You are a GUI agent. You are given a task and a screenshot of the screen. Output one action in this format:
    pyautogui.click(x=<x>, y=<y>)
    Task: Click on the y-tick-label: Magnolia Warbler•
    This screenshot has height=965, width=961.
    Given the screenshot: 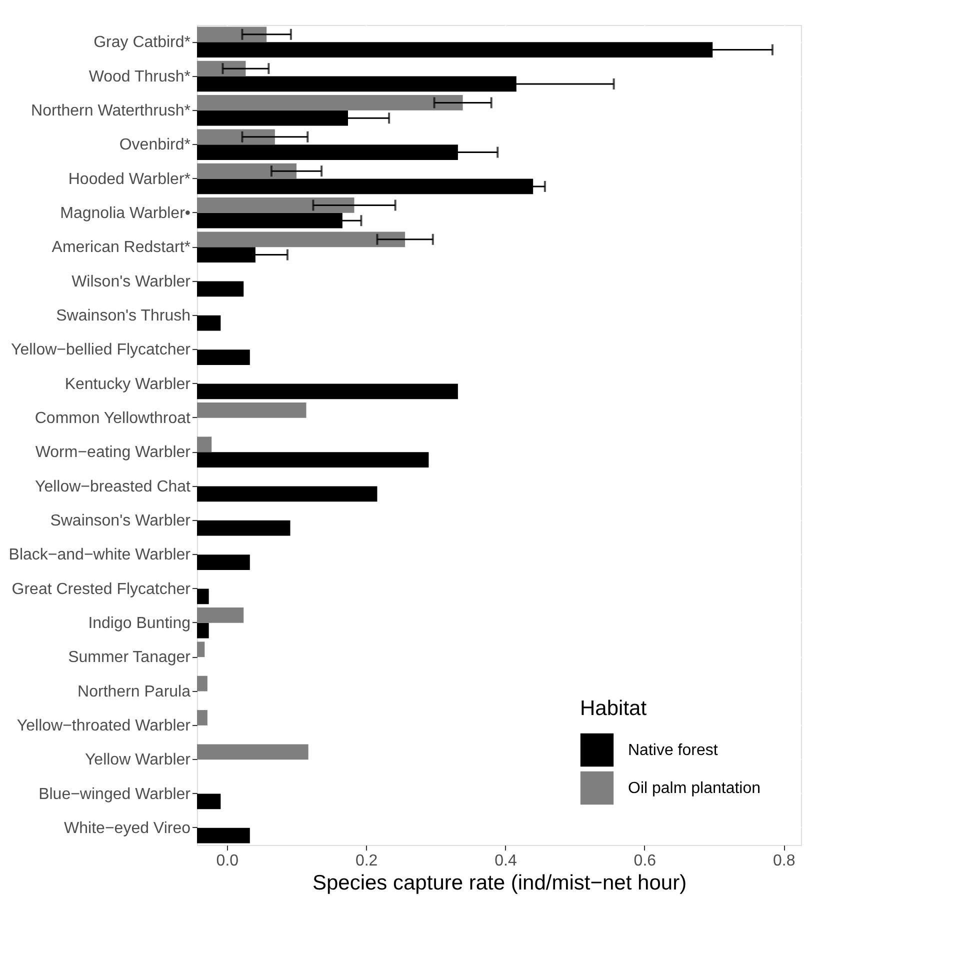 What is the action you would take?
    pyautogui.click(x=125, y=213)
    